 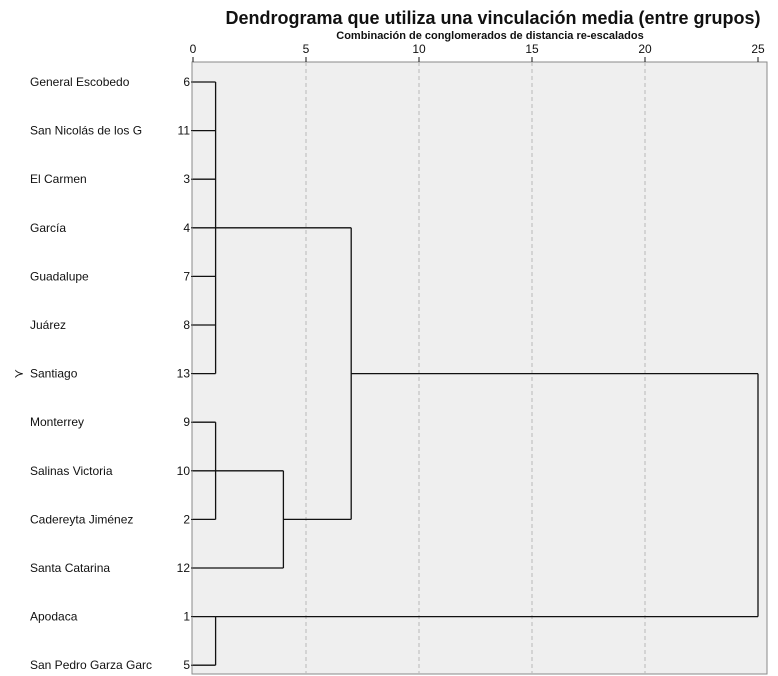 I want to click on row-label: Guadalupe, so click(x=59, y=276).